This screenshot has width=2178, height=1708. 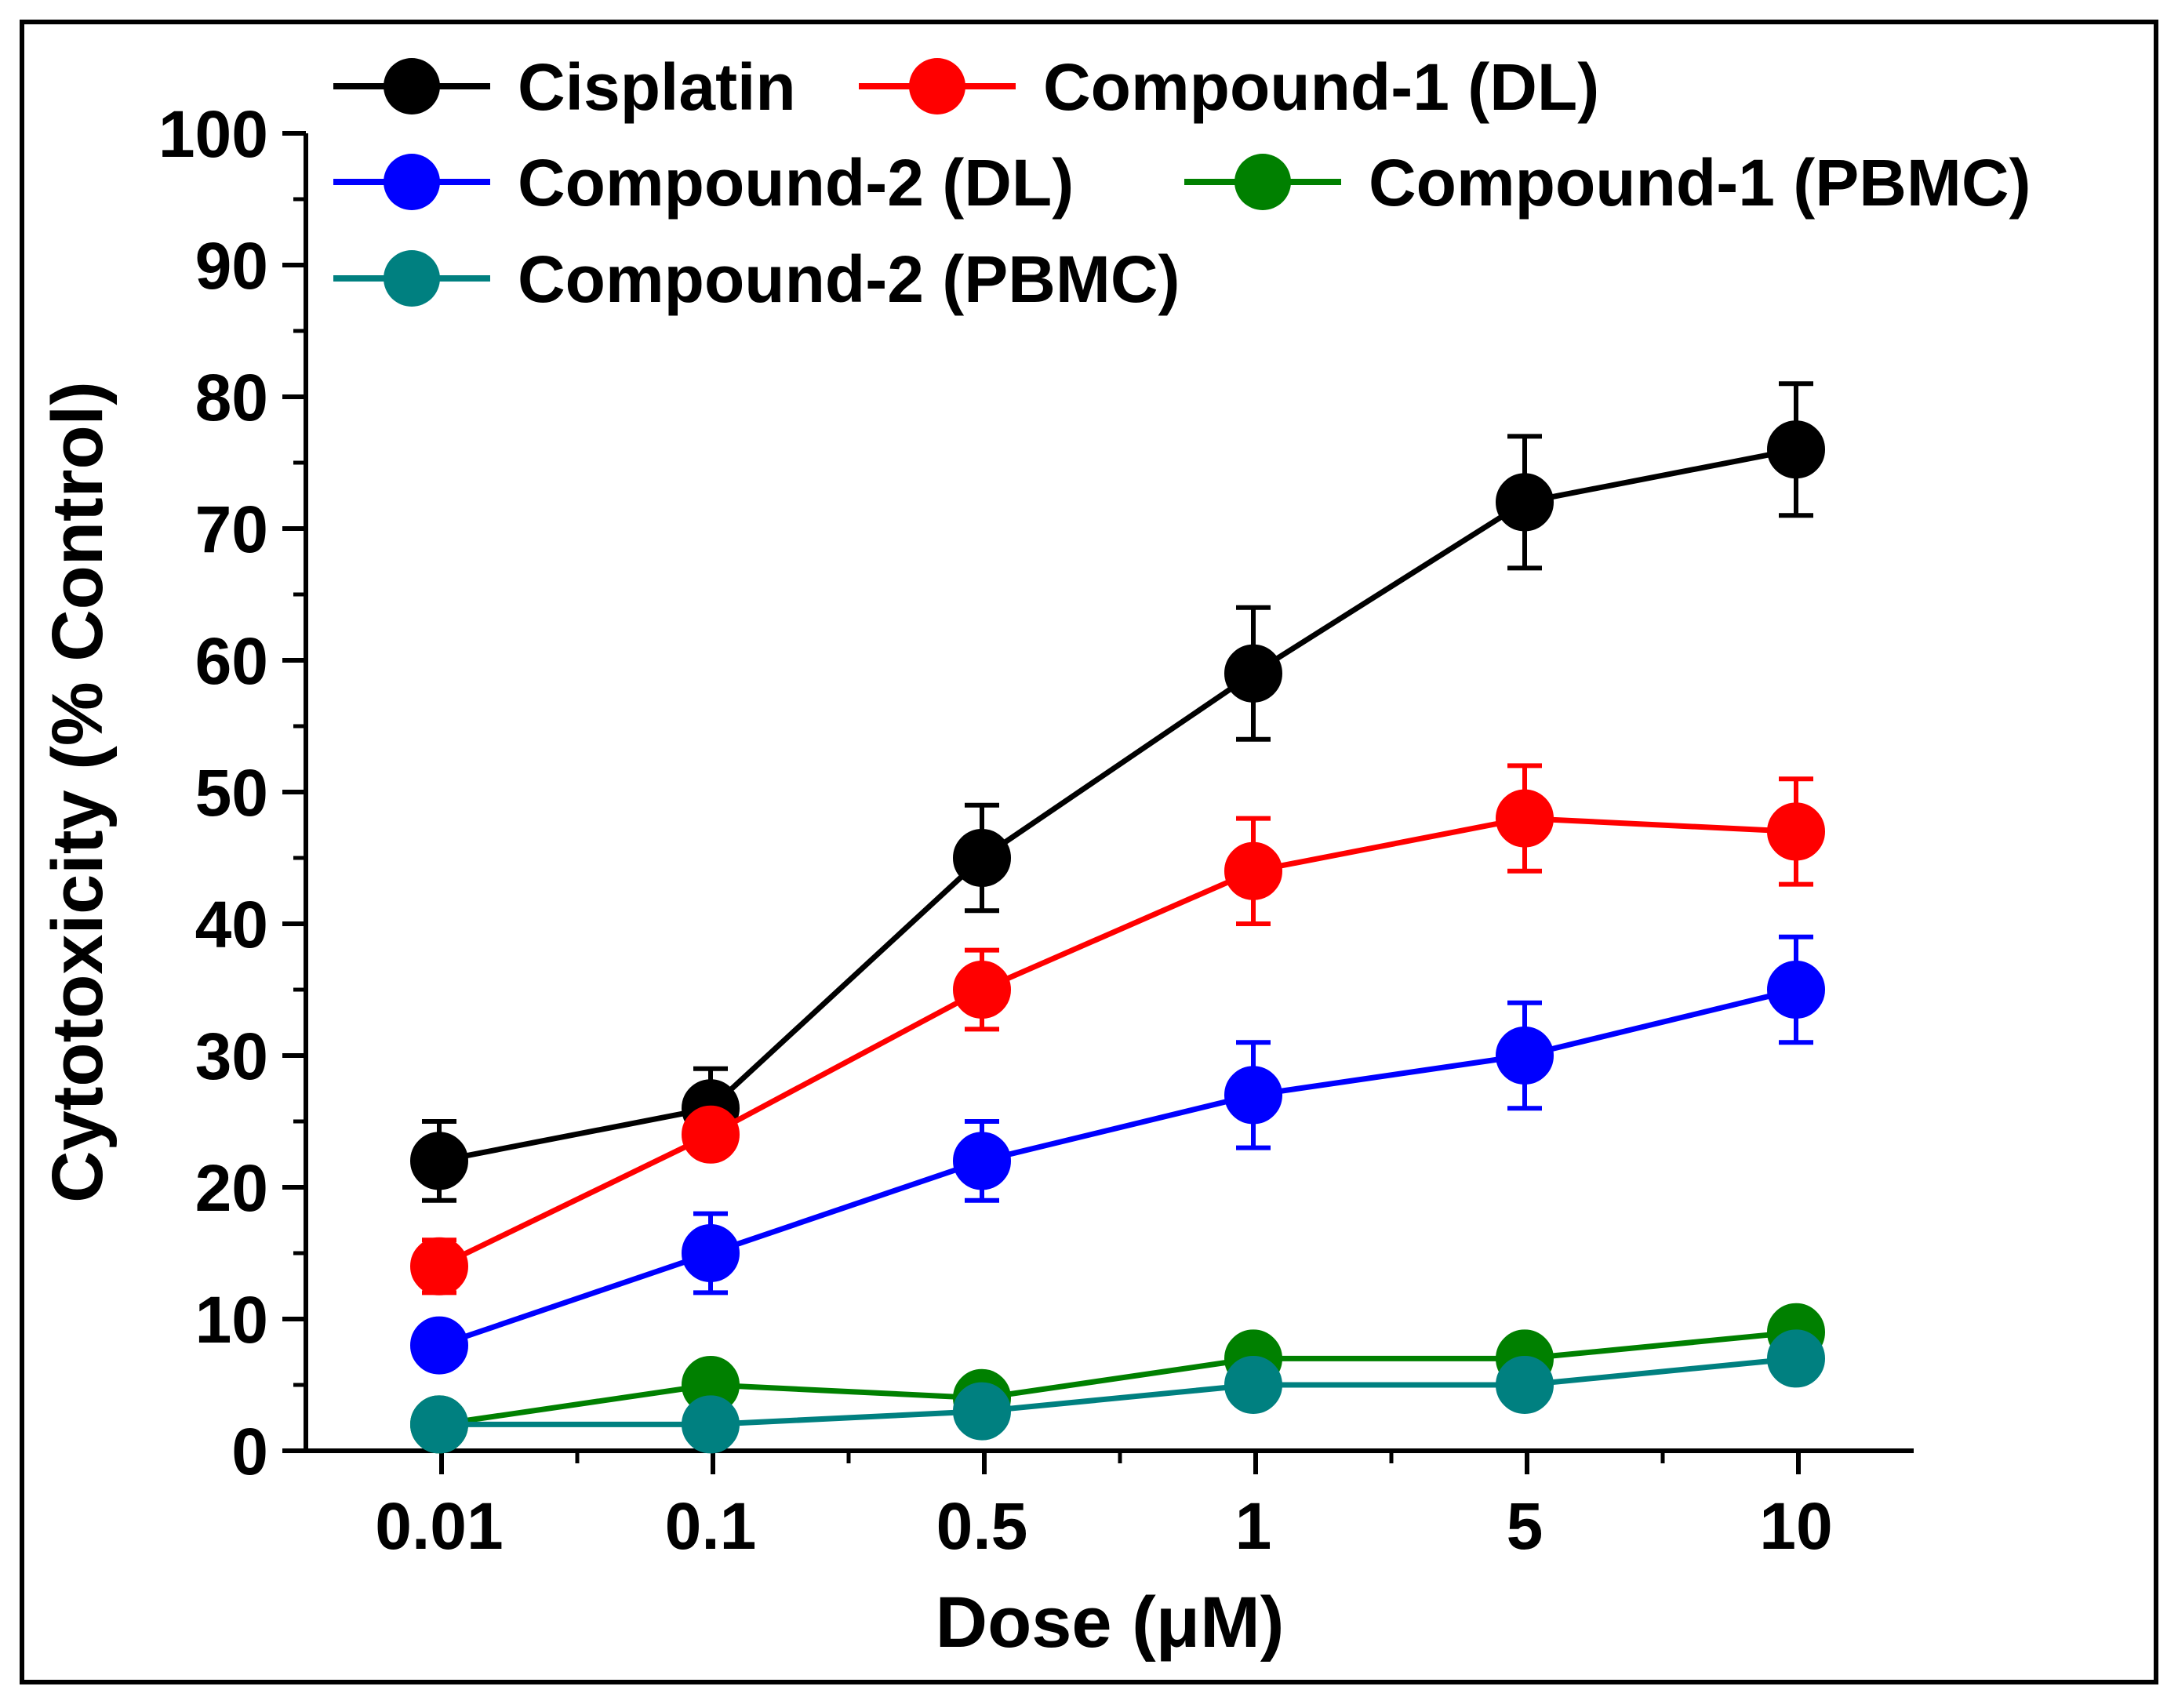 What do you see at coordinates (1321, 87) in the screenshot?
I see `legend-label: Compound-1 (DL)` at bounding box center [1321, 87].